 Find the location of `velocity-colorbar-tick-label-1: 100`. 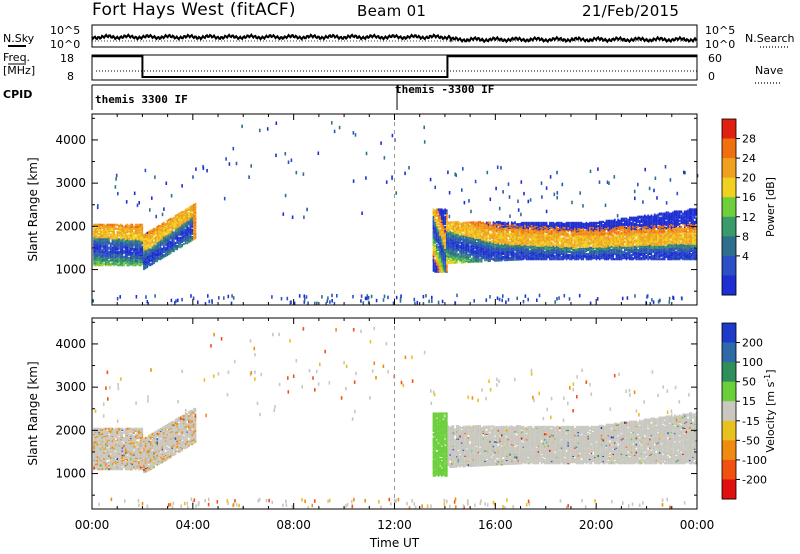

velocity-colorbar-tick-label-1: 100 is located at coordinates (752, 362).